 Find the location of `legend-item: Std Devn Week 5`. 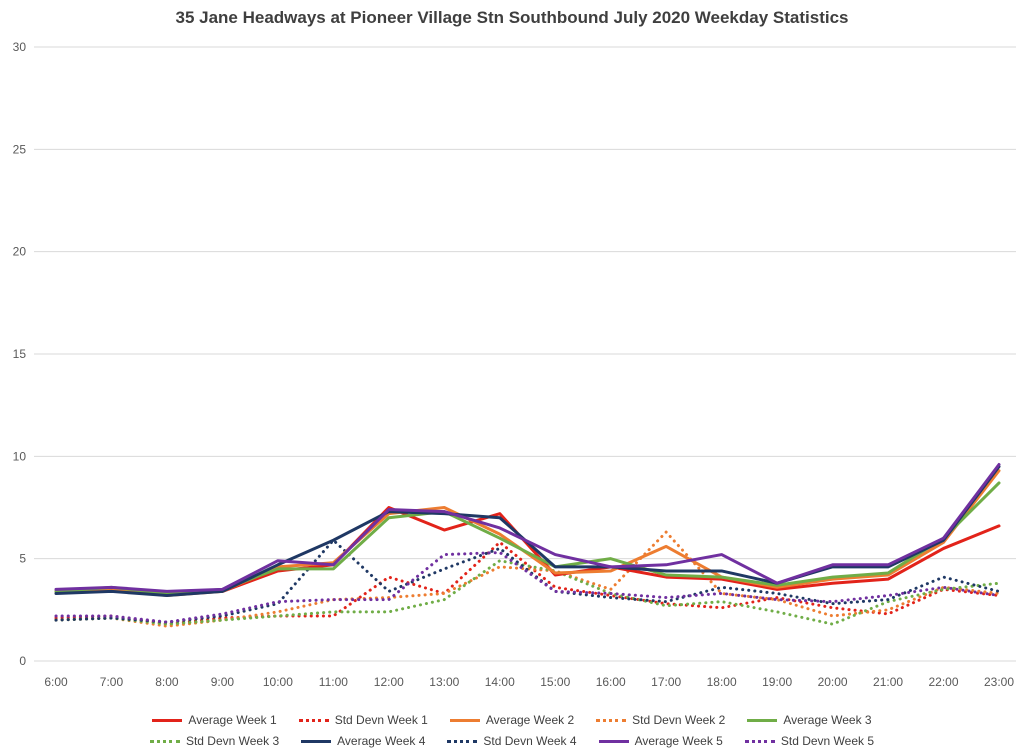

legend-item: Std Devn Week 5 is located at coordinates (809, 741).